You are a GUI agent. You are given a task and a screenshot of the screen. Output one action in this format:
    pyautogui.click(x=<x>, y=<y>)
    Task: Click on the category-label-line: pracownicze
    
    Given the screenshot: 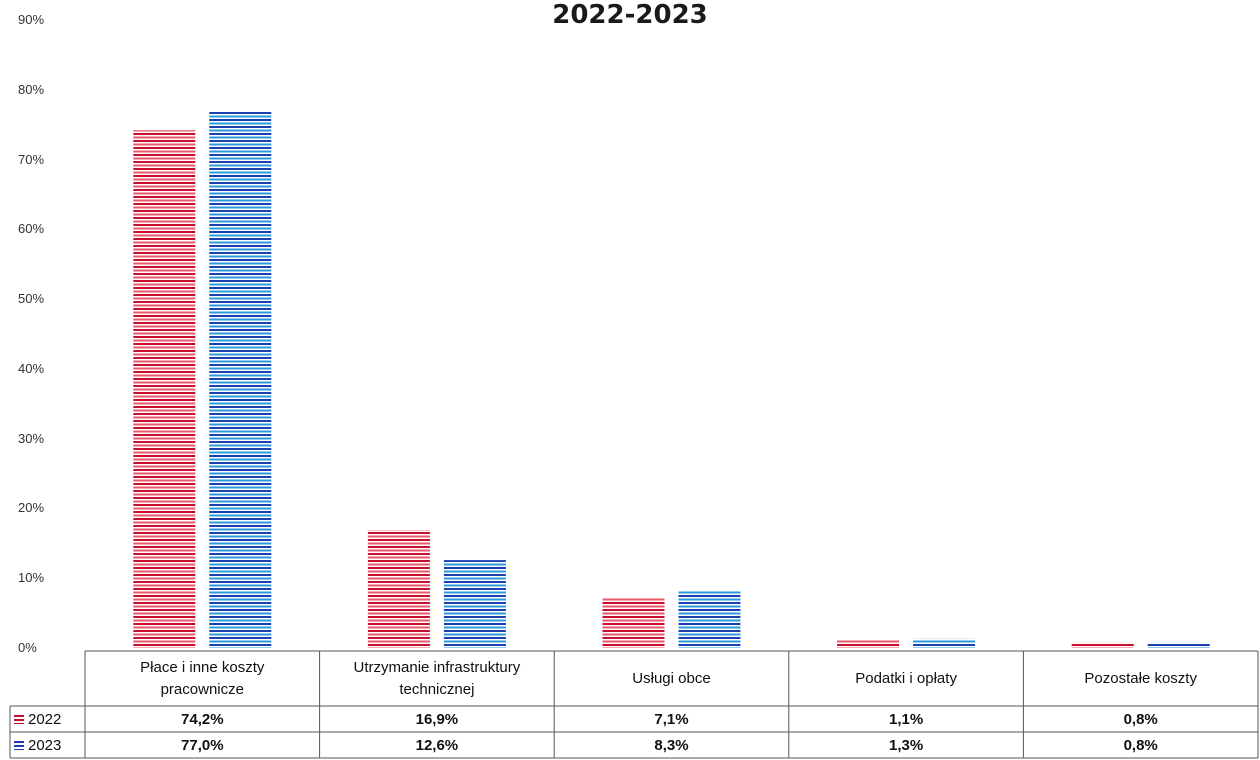 What is the action you would take?
    pyautogui.click(x=202, y=689)
    